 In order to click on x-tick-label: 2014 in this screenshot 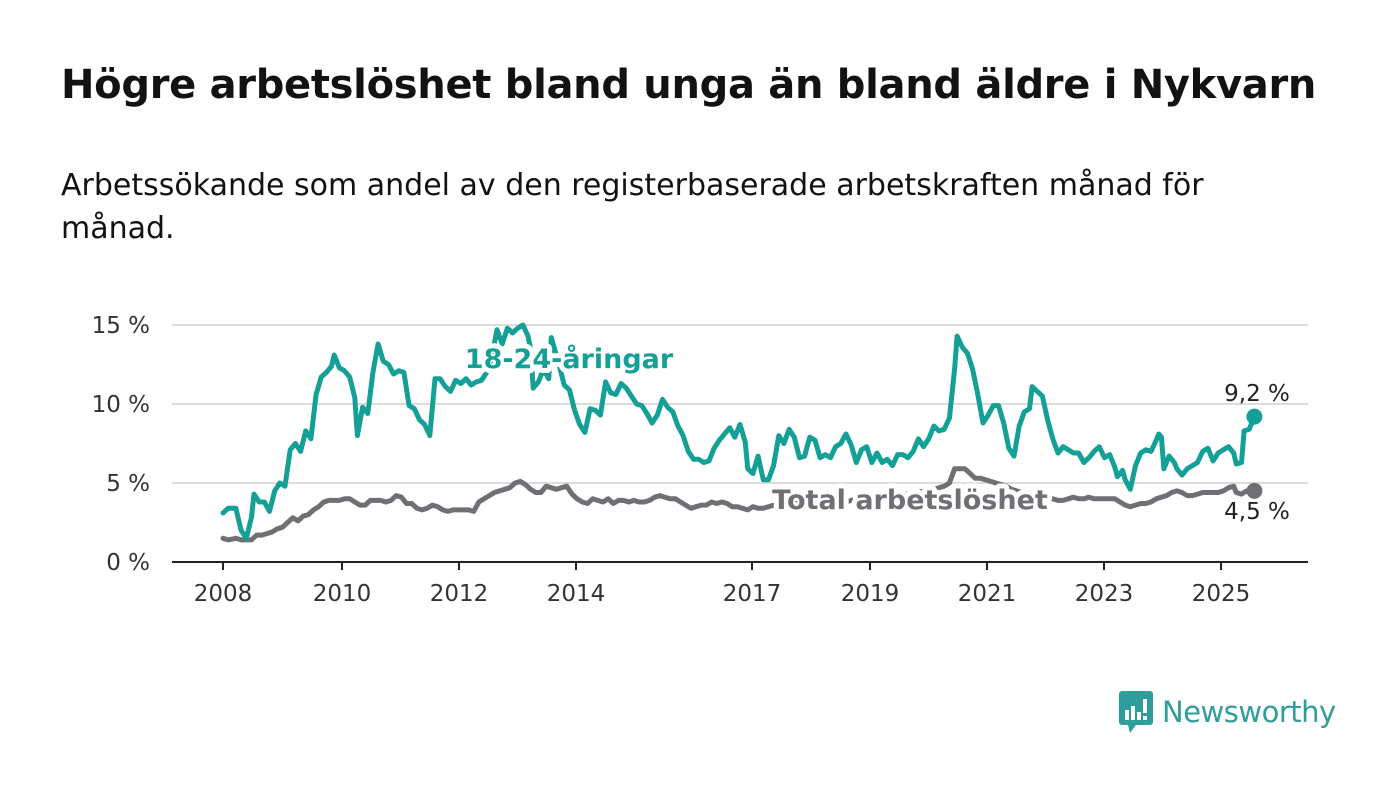, I will do `click(576, 594)`.